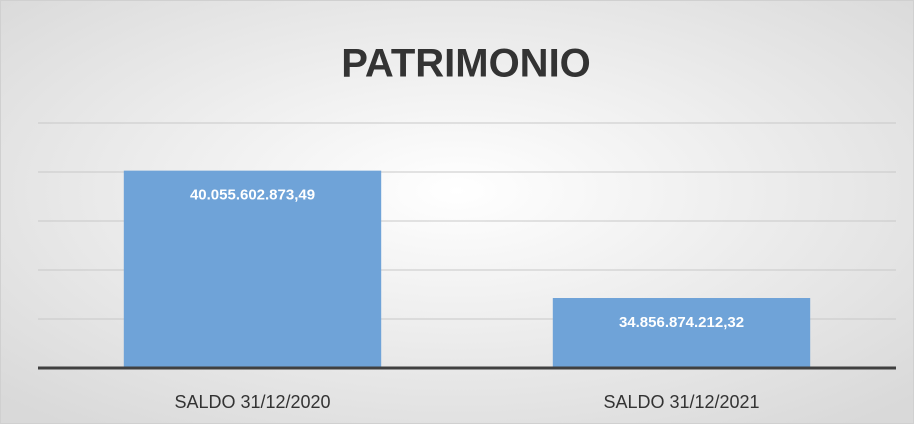  I want to click on chart-title: PATRIMONIO, so click(466, 64).